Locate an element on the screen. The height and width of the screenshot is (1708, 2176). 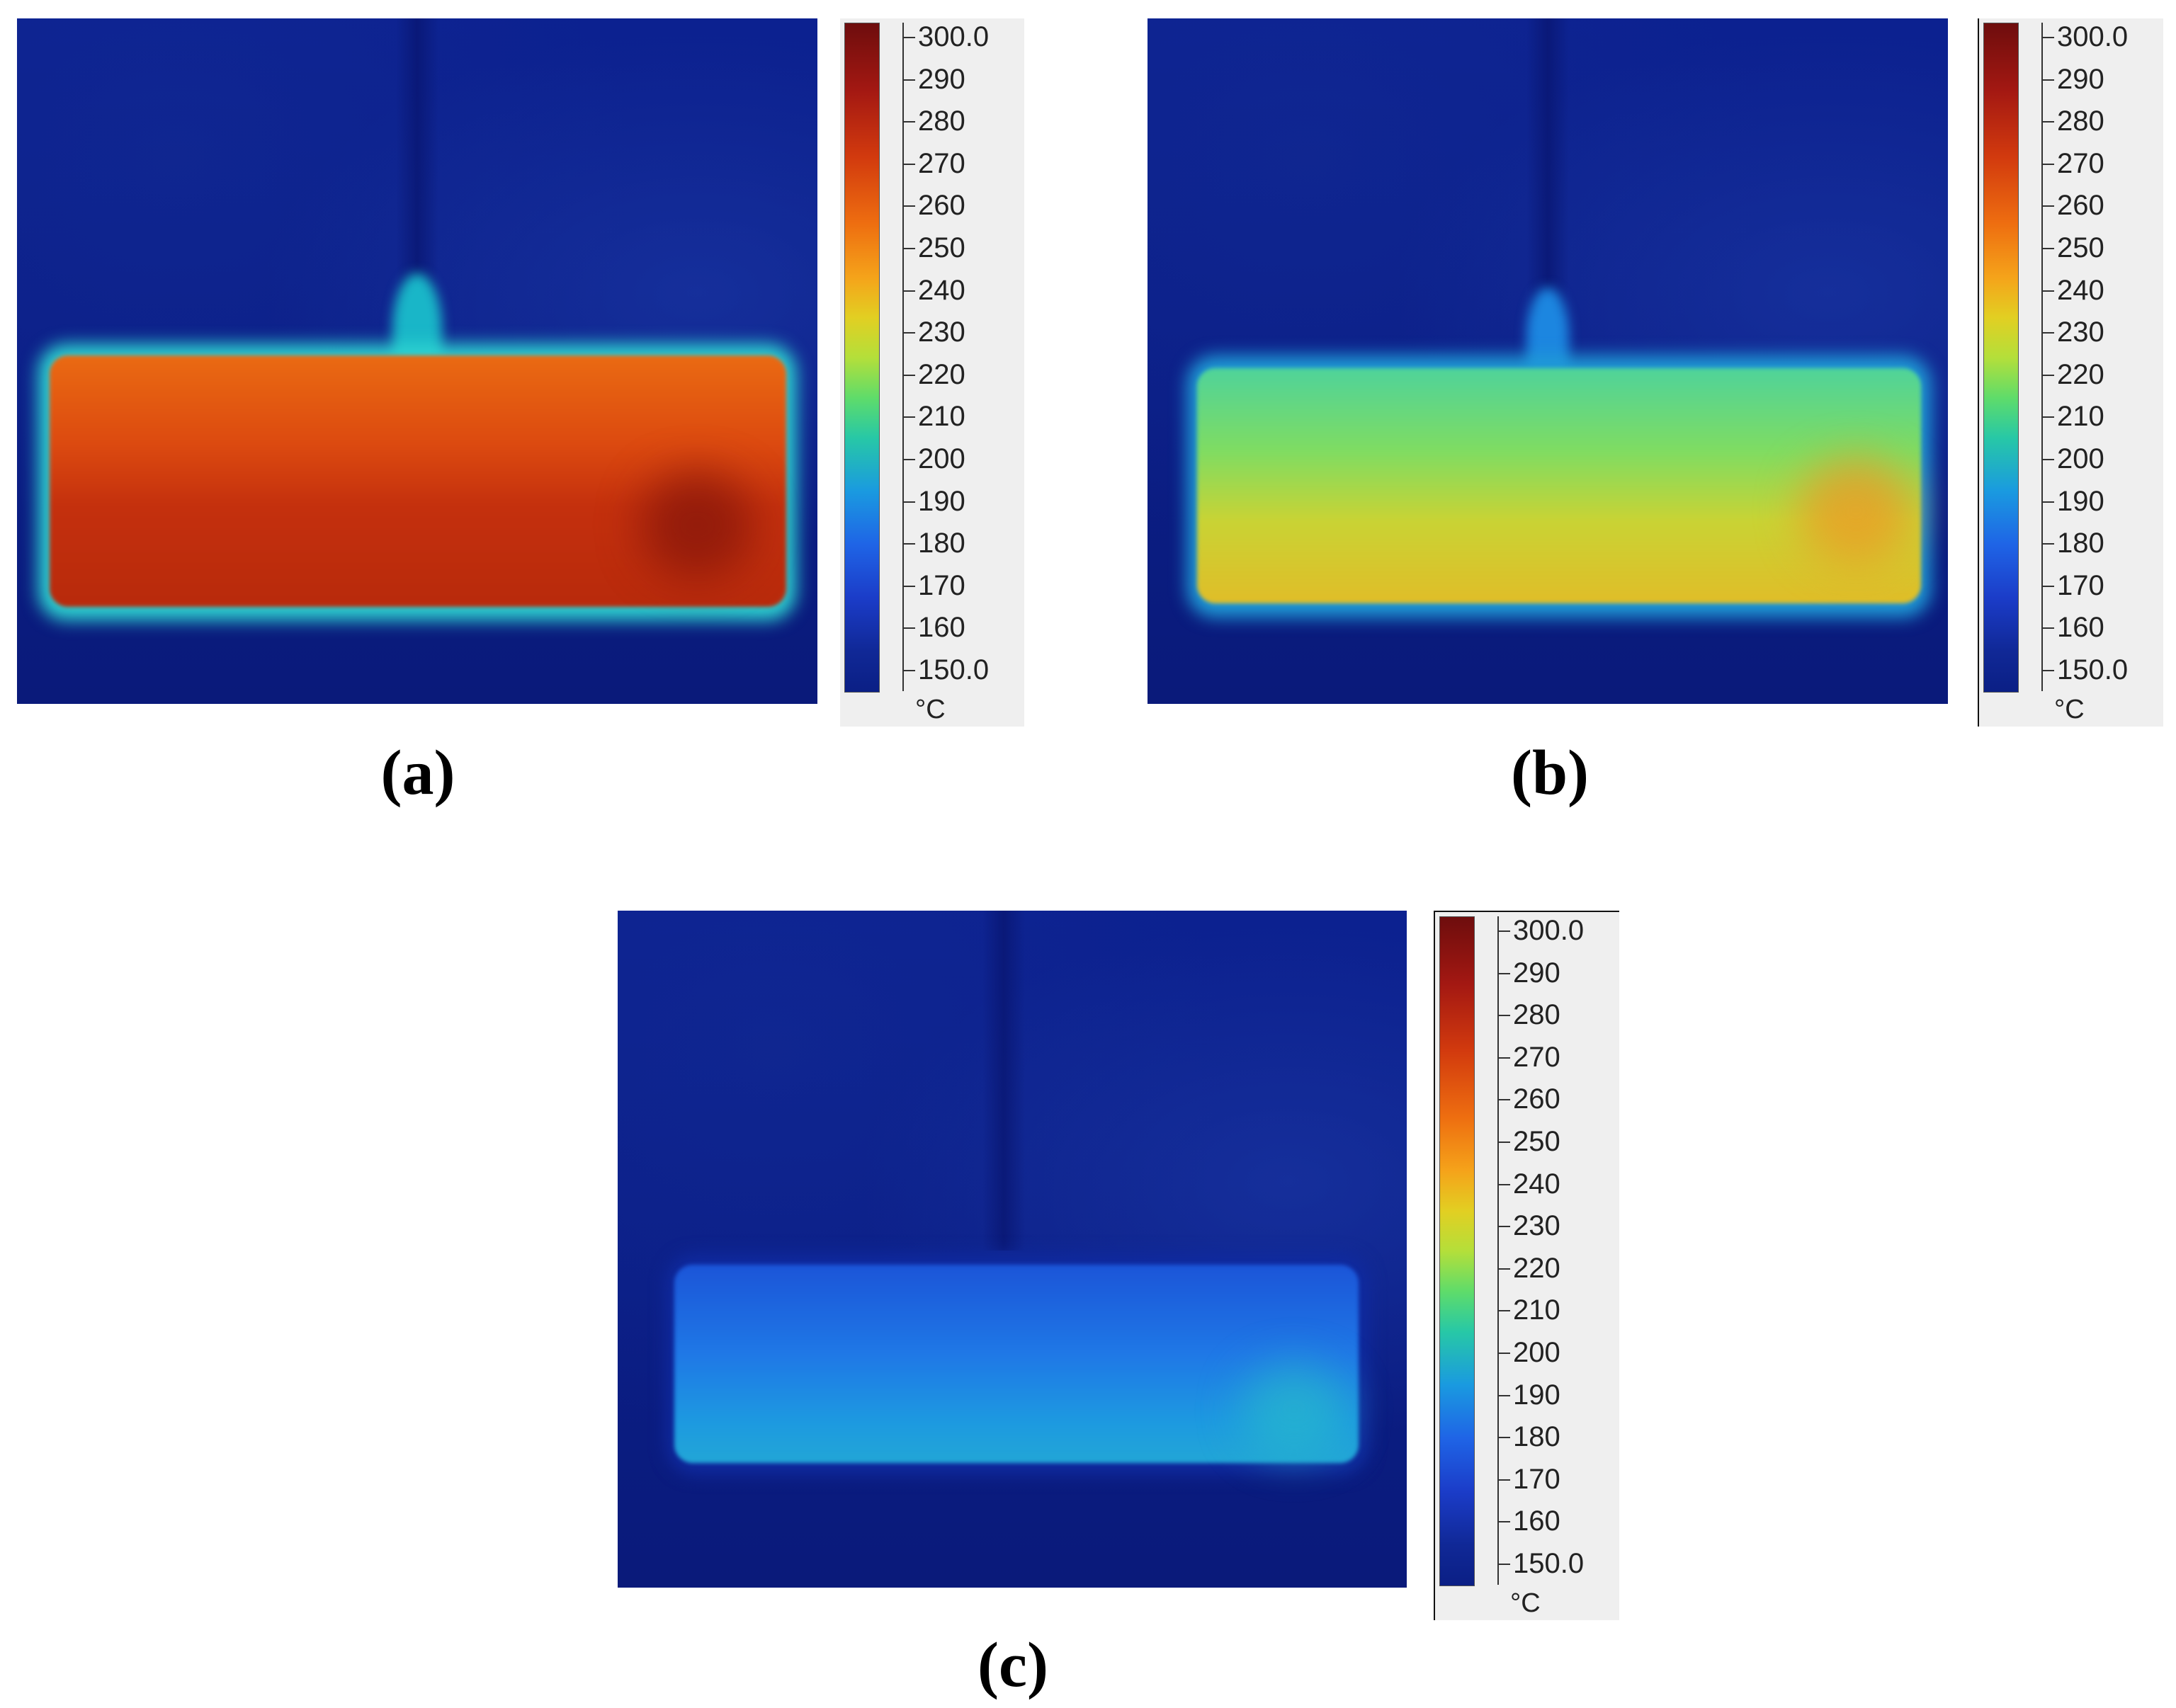
thermal-image-c is located at coordinates (1013, 1249).